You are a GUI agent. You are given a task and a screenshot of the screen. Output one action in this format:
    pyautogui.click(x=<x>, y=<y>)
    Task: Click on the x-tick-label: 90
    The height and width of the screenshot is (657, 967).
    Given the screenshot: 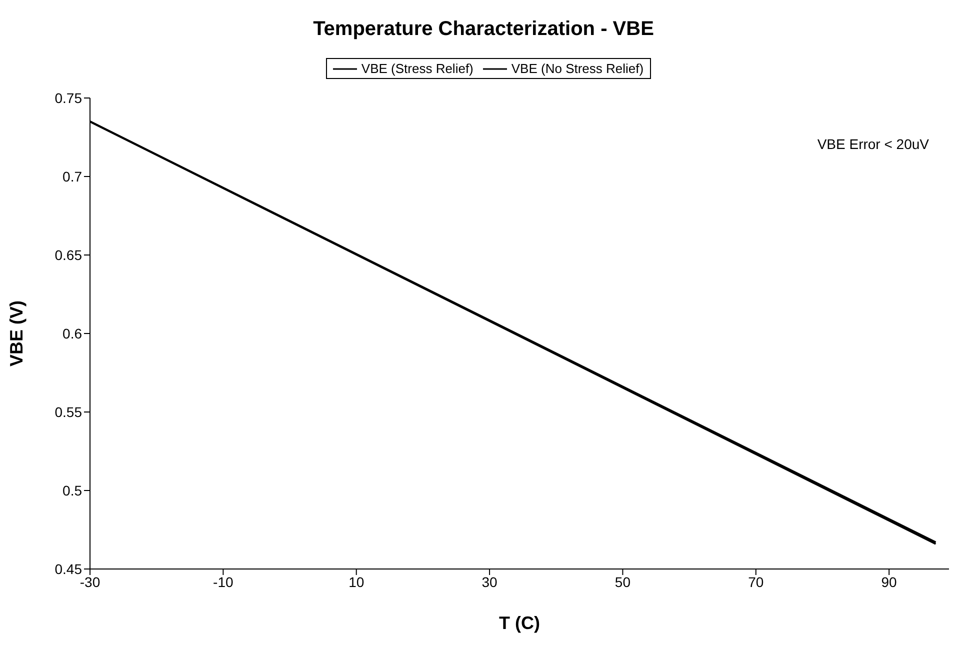 What is the action you would take?
    pyautogui.click(x=889, y=582)
    